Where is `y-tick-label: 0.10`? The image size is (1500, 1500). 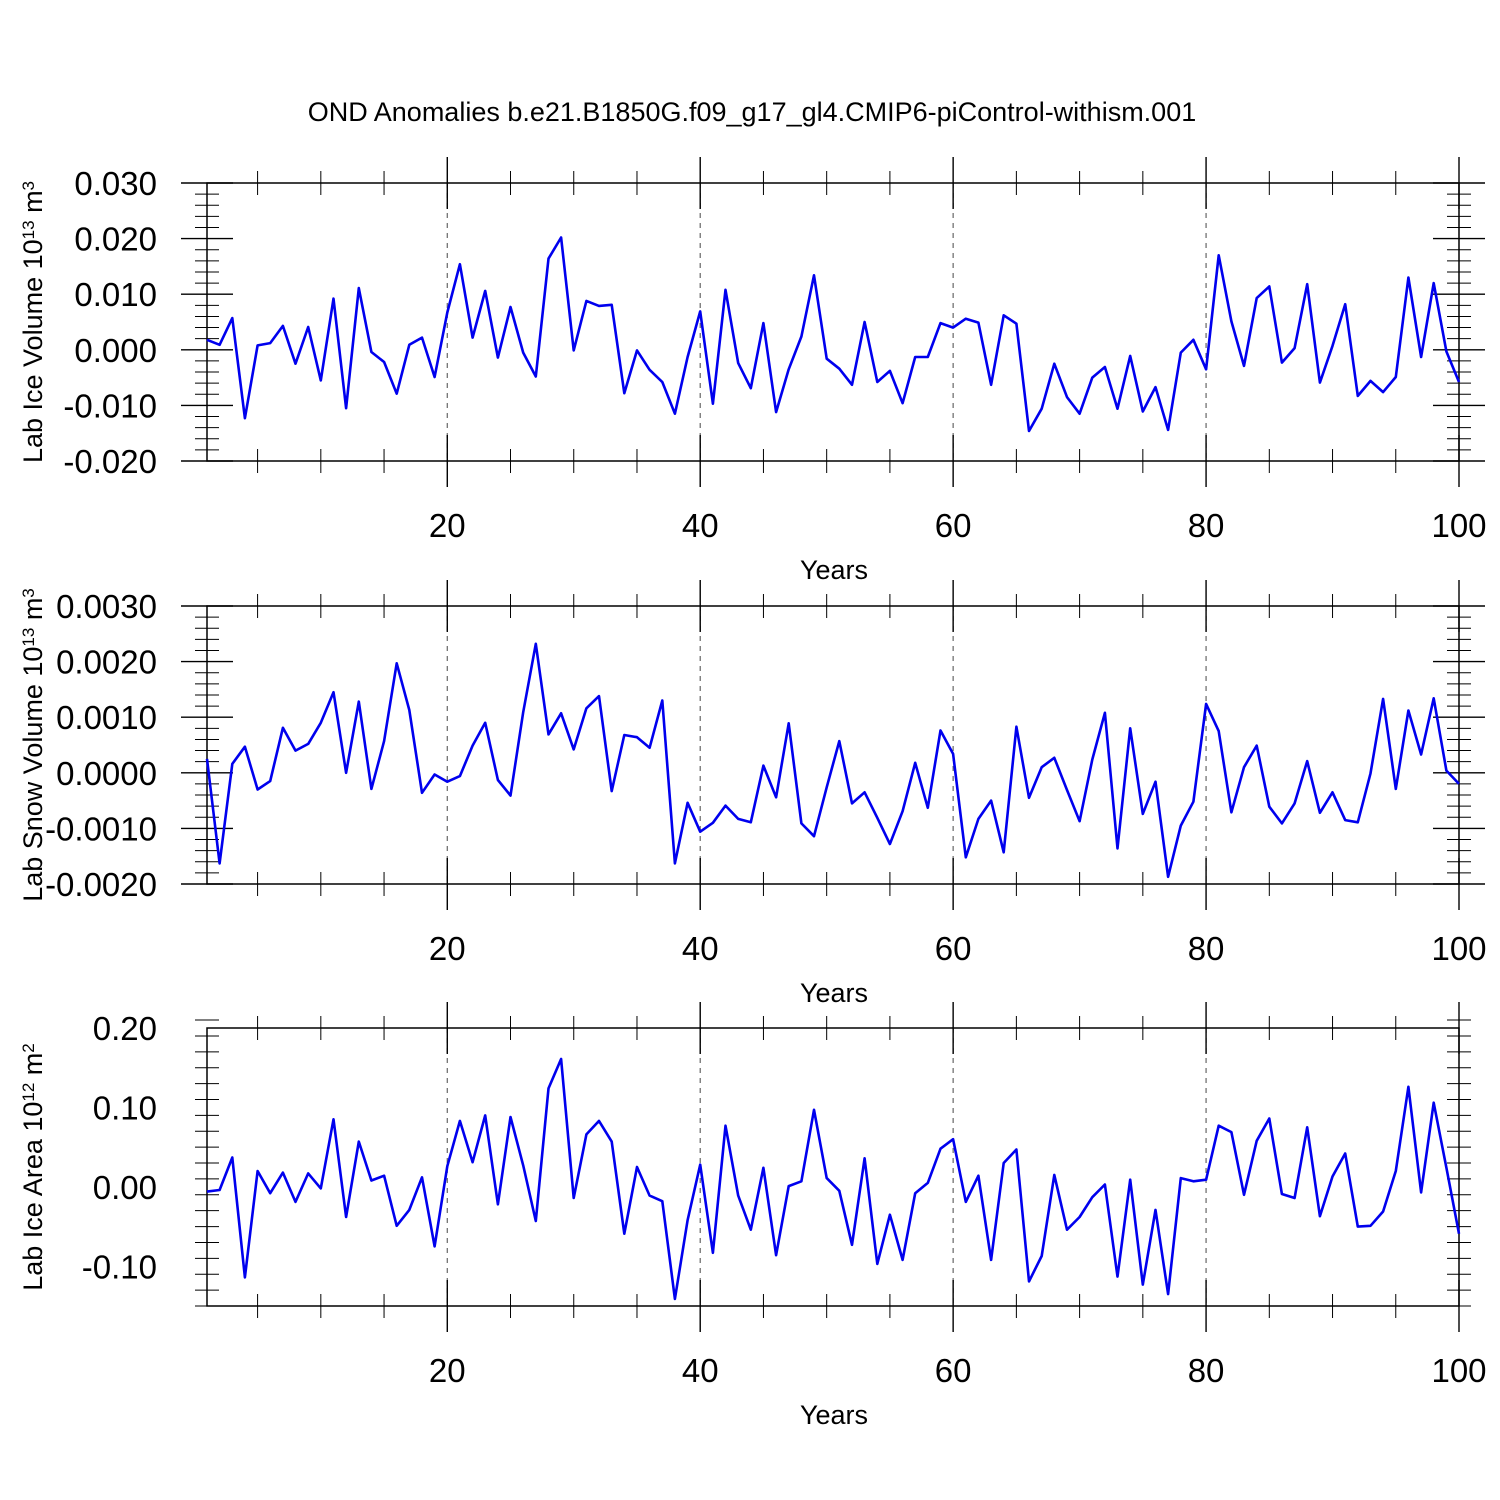
y-tick-label: 0.10 is located at coordinates (125, 1107).